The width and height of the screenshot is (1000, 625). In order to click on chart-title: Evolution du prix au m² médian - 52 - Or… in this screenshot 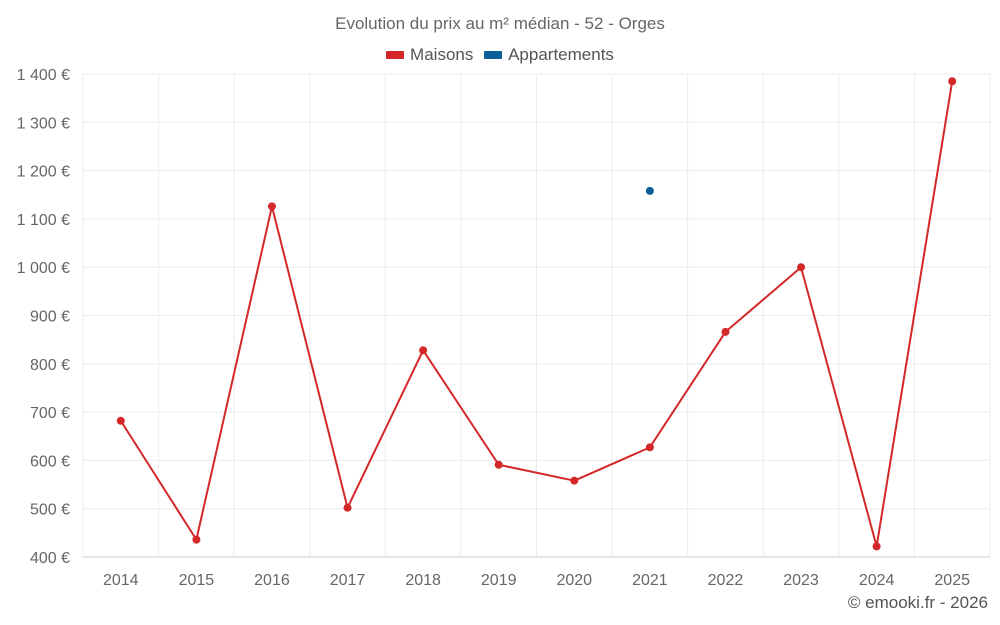, I will do `click(500, 23)`.